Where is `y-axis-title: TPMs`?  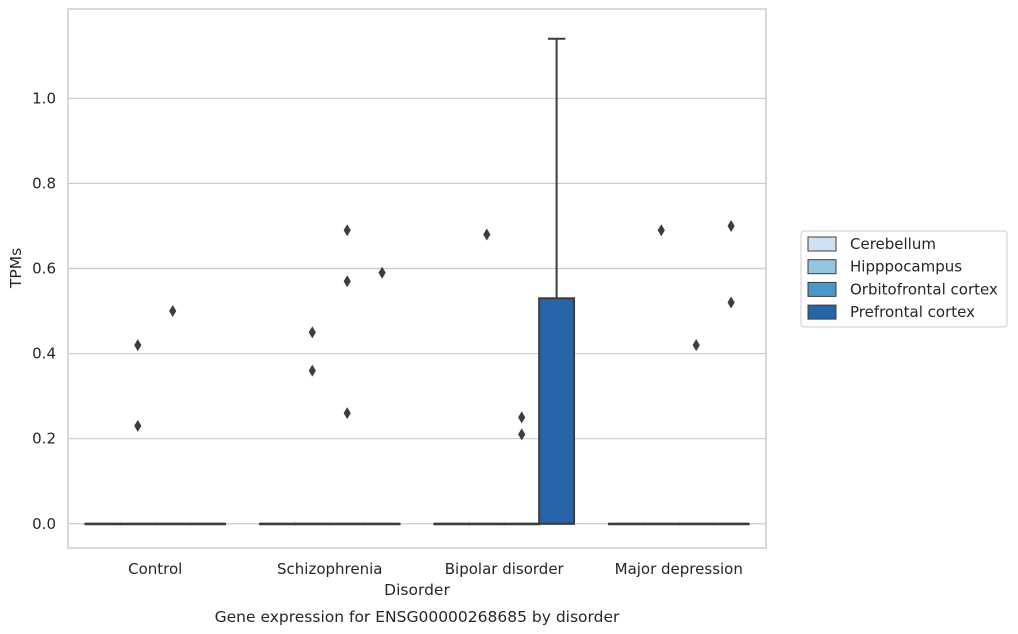 y-axis-title: TPMs is located at coordinates (16, 268).